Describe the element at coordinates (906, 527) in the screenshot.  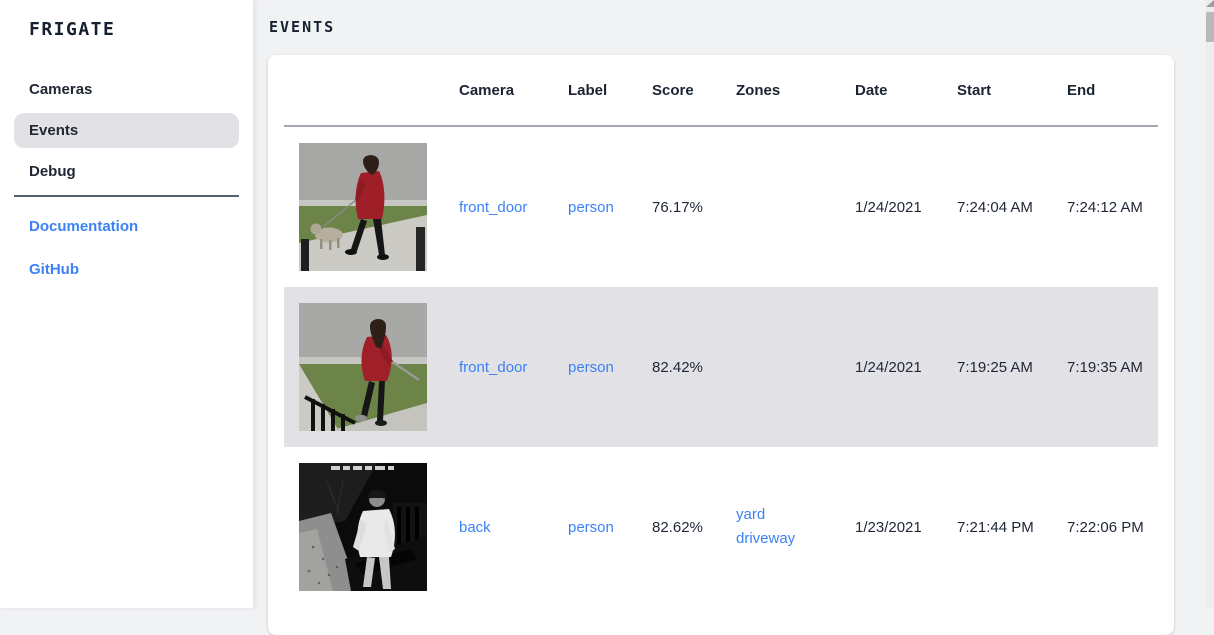
I see `date-value: 1/23/2021` at that location.